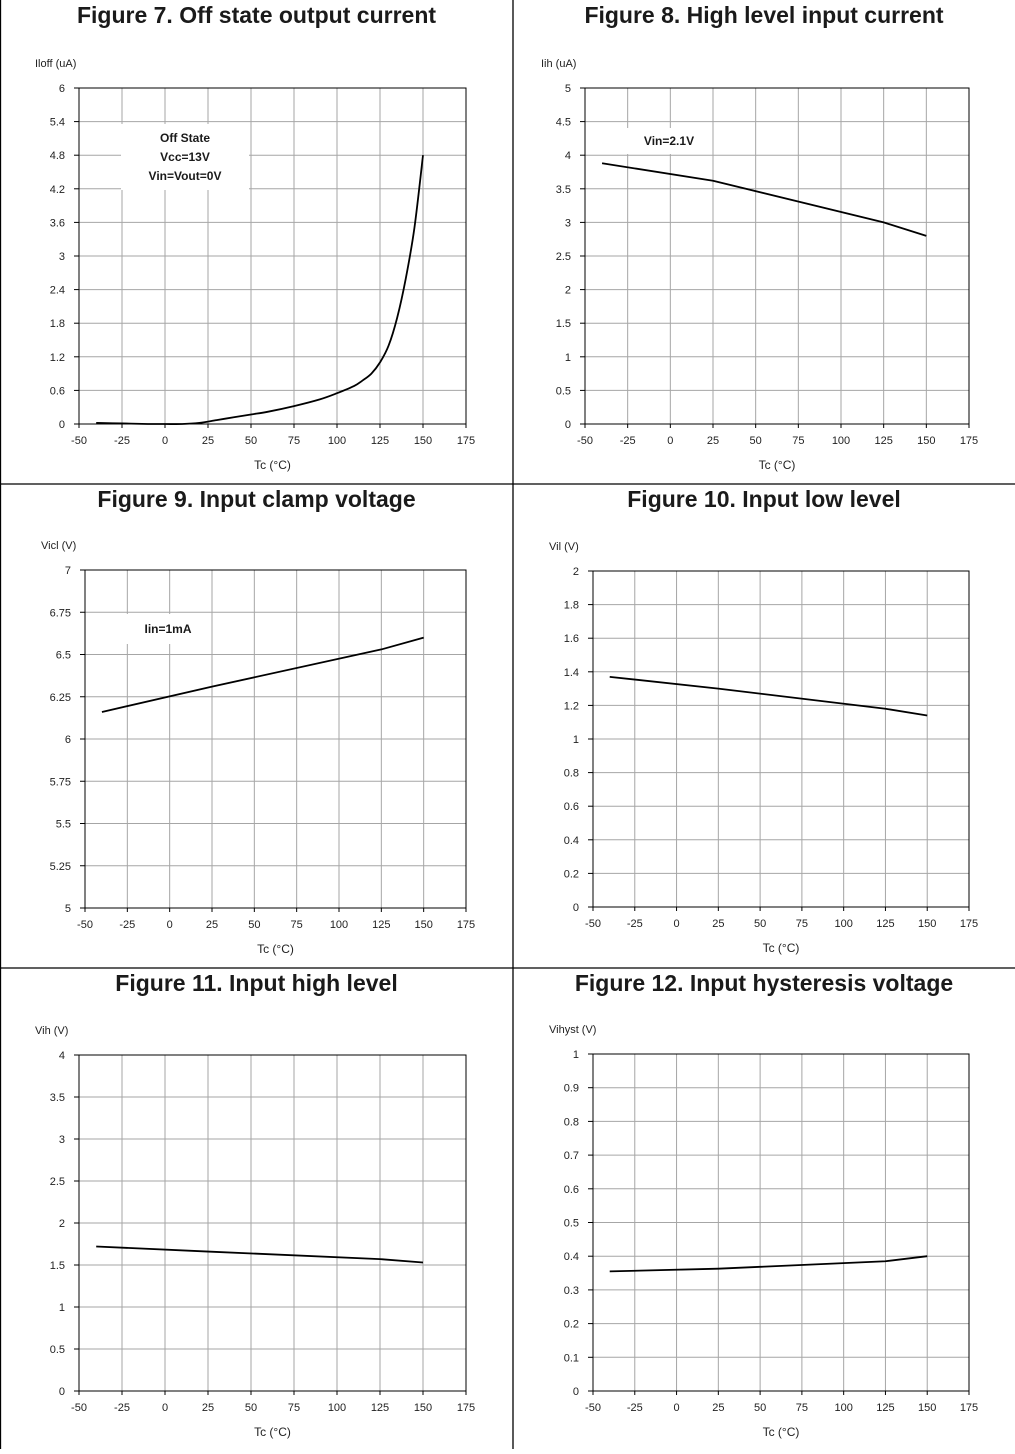 This screenshot has width=1015, height=1454. I want to click on y-tick-label: 2, so click(576, 572).